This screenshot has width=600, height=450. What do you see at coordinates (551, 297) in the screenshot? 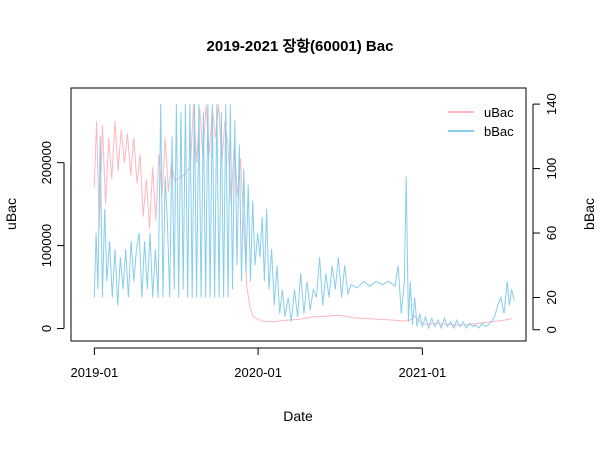
I see `y-right-tick-label: 20` at bounding box center [551, 297].